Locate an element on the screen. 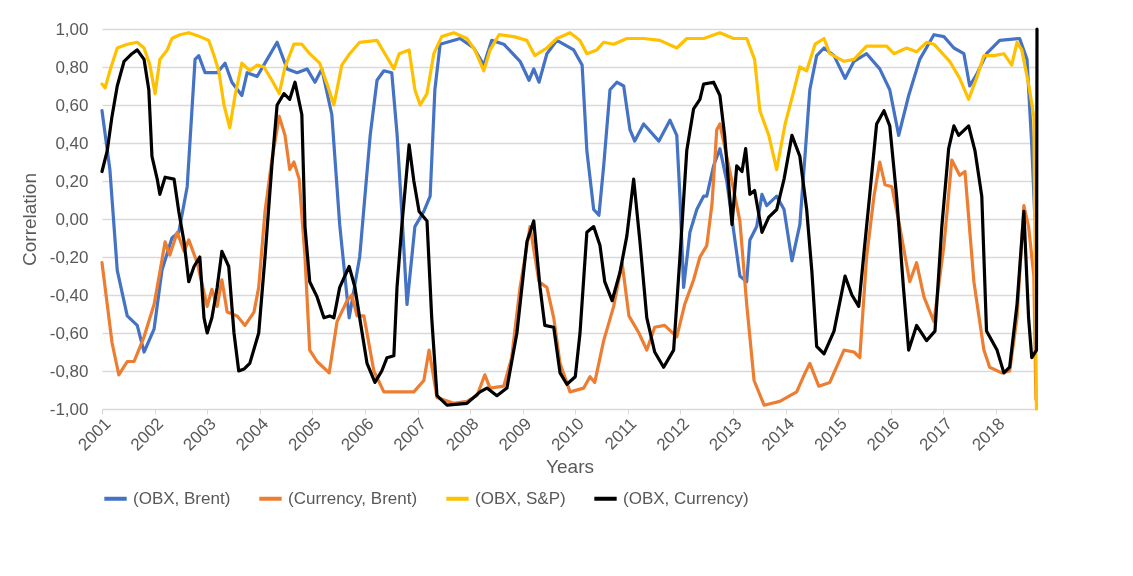  y-tick-label: 0,20 is located at coordinates (72, 181).